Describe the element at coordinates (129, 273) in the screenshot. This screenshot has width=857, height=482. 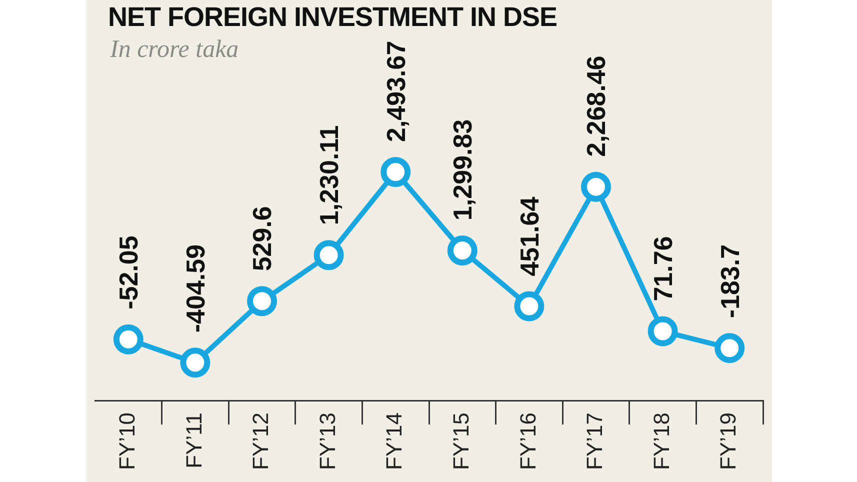
I see `data-label: -52.05` at that location.